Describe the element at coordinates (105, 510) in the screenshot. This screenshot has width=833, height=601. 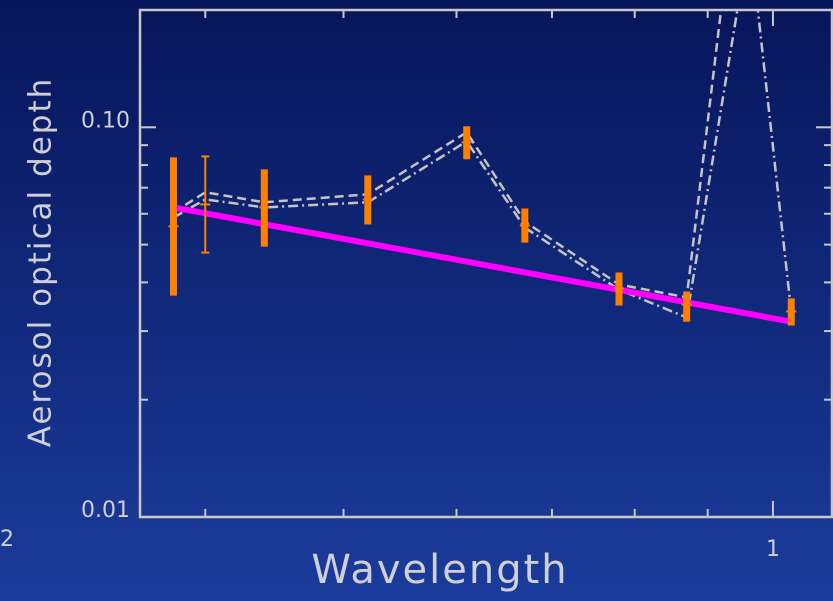
I see `y-tick-label: 0.01` at that location.